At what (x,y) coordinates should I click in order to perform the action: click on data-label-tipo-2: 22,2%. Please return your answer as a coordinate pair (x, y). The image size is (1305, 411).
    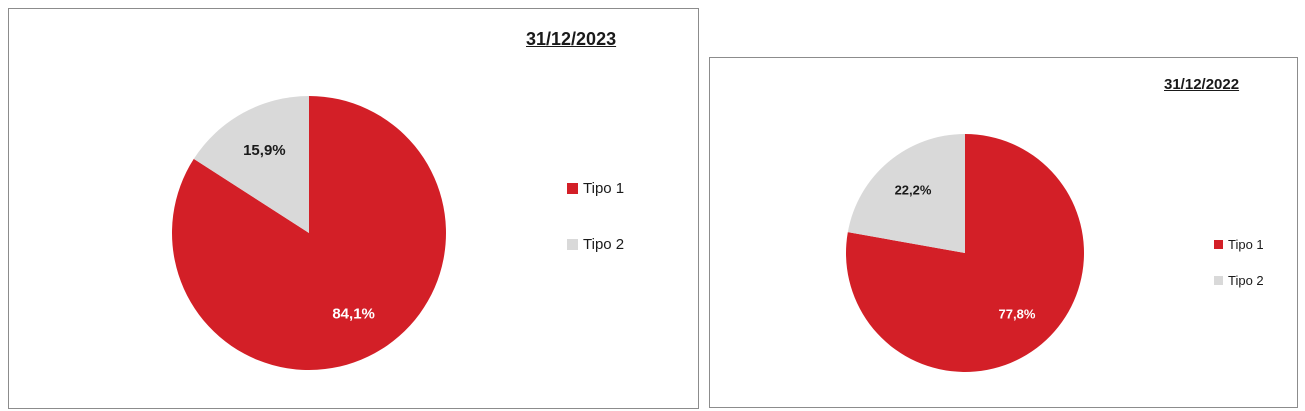
    Looking at the image, I should click on (913, 189).